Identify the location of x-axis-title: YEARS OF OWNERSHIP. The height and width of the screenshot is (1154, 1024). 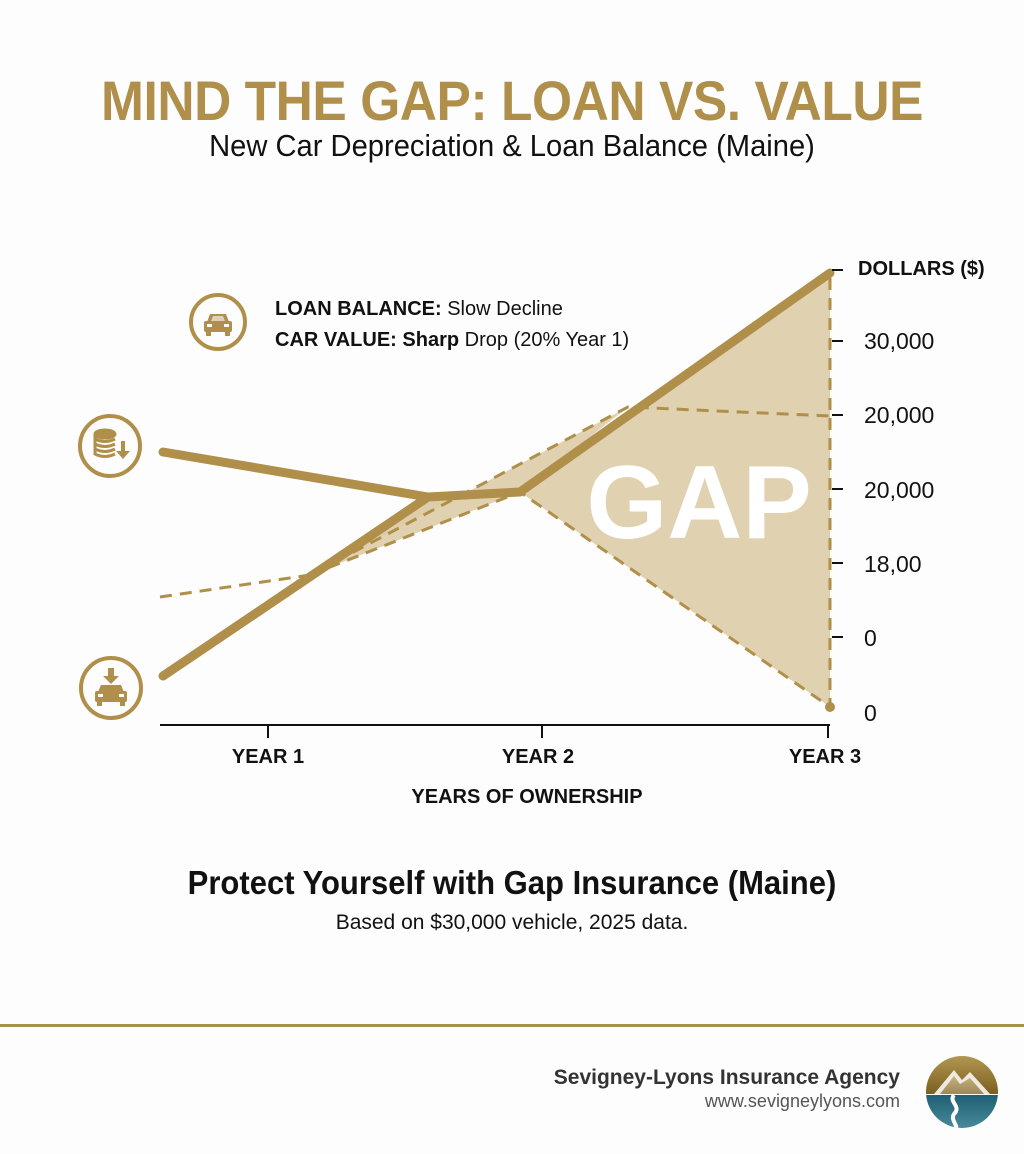
(527, 797).